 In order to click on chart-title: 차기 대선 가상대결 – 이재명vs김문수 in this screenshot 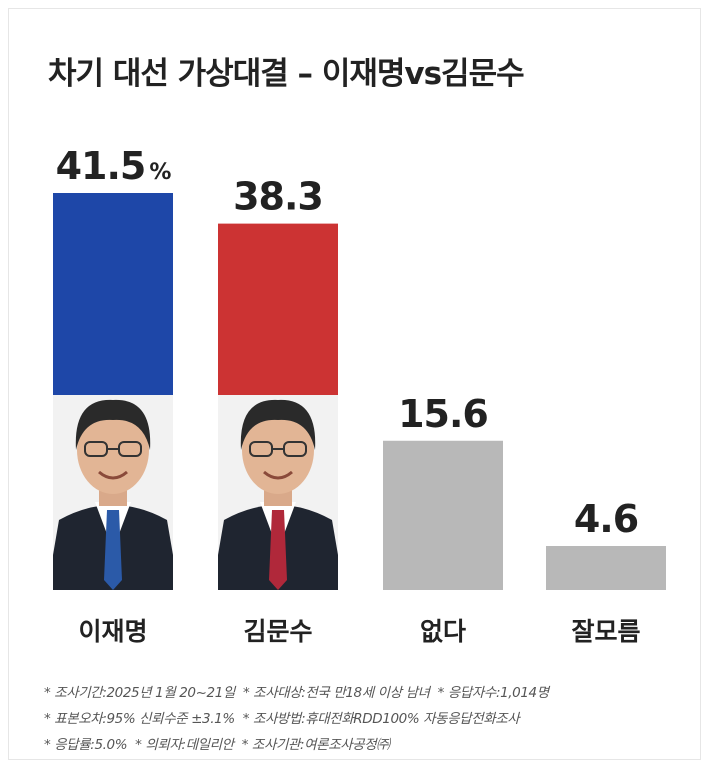, I will do `click(286, 74)`.